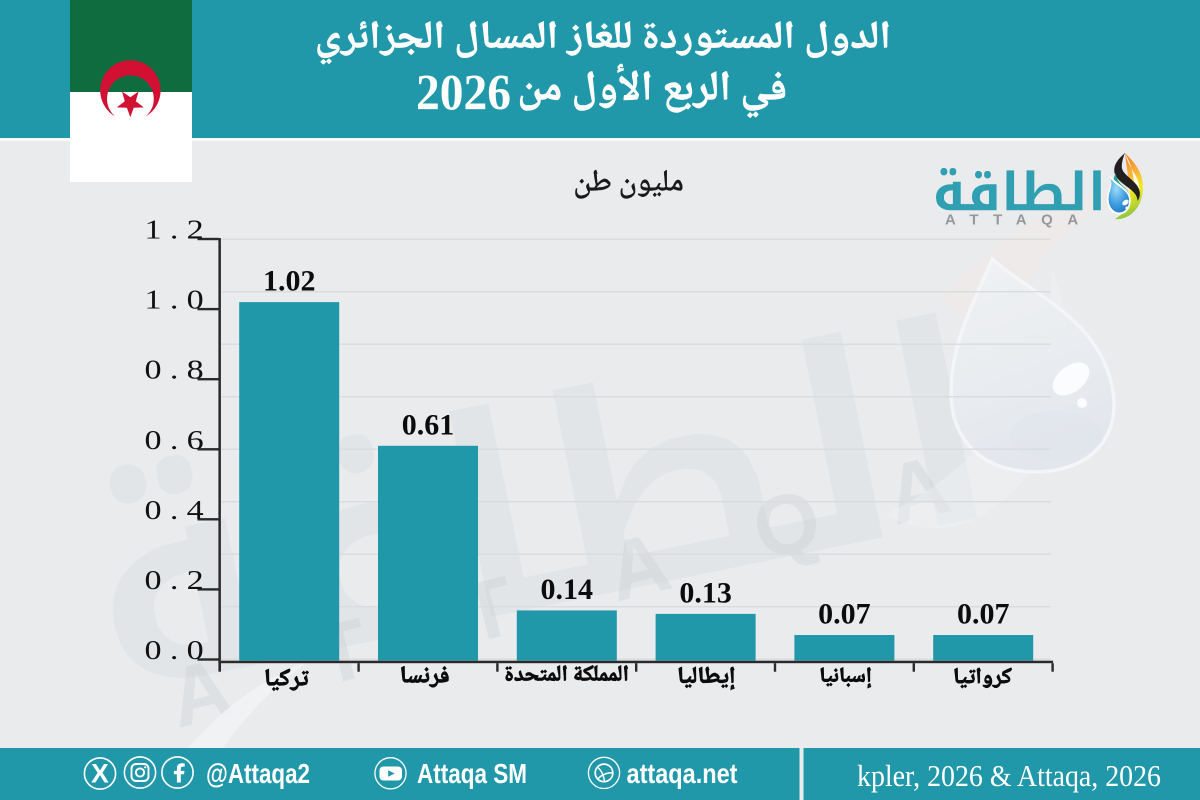  I want to click on svg-text: 0.6, so click(179, 439).